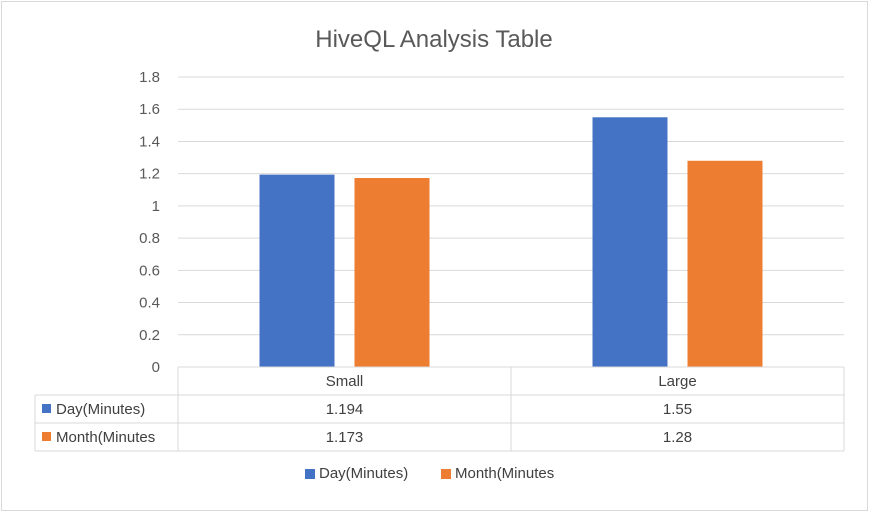  What do you see at coordinates (149, 109) in the screenshot?
I see `y-tick-label-8: 1.6` at bounding box center [149, 109].